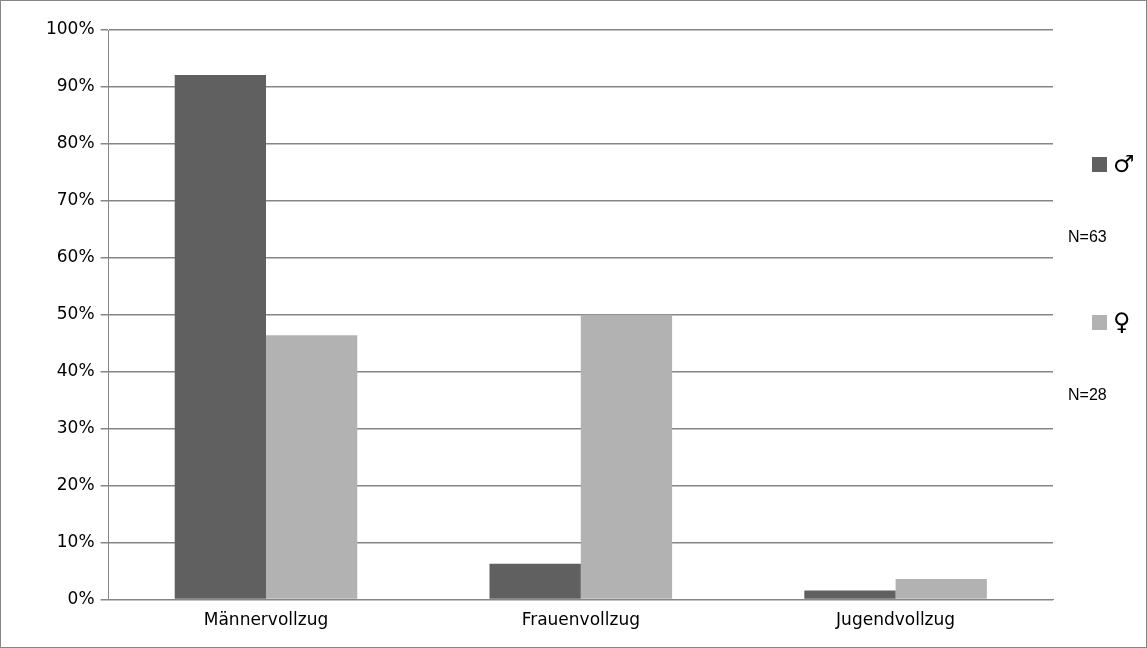 This screenshot has width=1147, height=648. I want to click on y-tick-label: 30%, so click(75, 427).